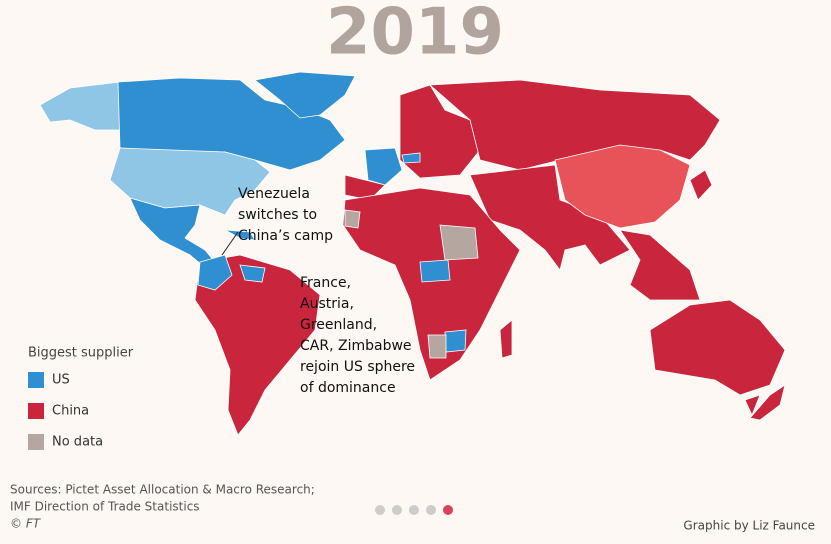  What do you see at coordinates (338, 325) in the screenshot?
I see `annotation-line: Greenland,` at bounding box center [338, 325].